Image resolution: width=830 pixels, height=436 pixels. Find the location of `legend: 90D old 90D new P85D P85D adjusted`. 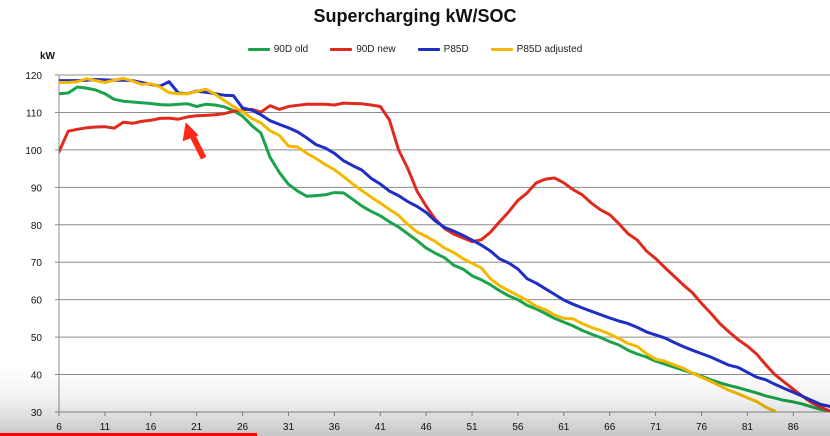

legend: 90D old 90D new P85D P85D adjusted is located at coordinates (415, 49).